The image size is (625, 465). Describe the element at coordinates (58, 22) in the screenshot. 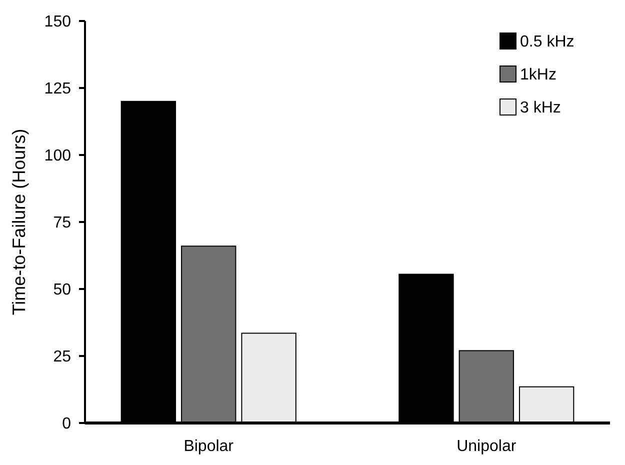

I see `y-tick-label: 150` at that location.